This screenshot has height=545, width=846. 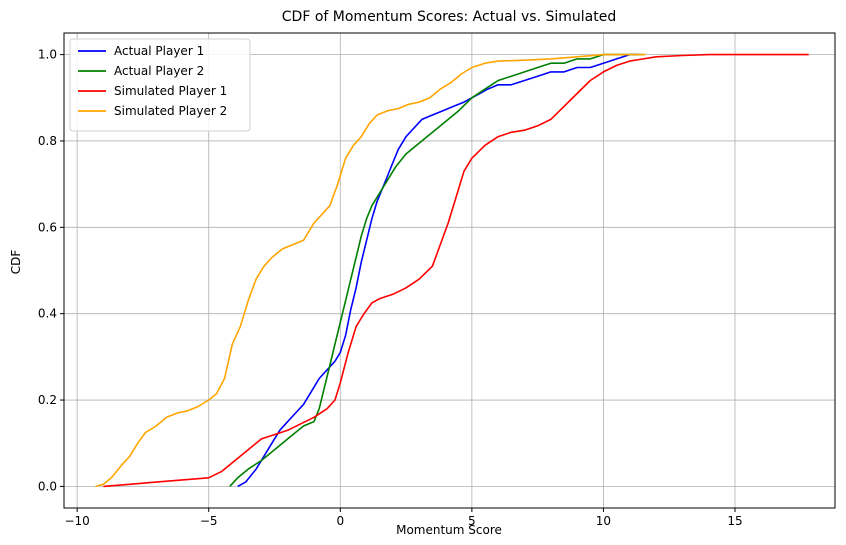 What do you see at coordinates (209, 521) in the screenshot?
I see `x-tick-label-1: −5` at bounding box center [209, 521].